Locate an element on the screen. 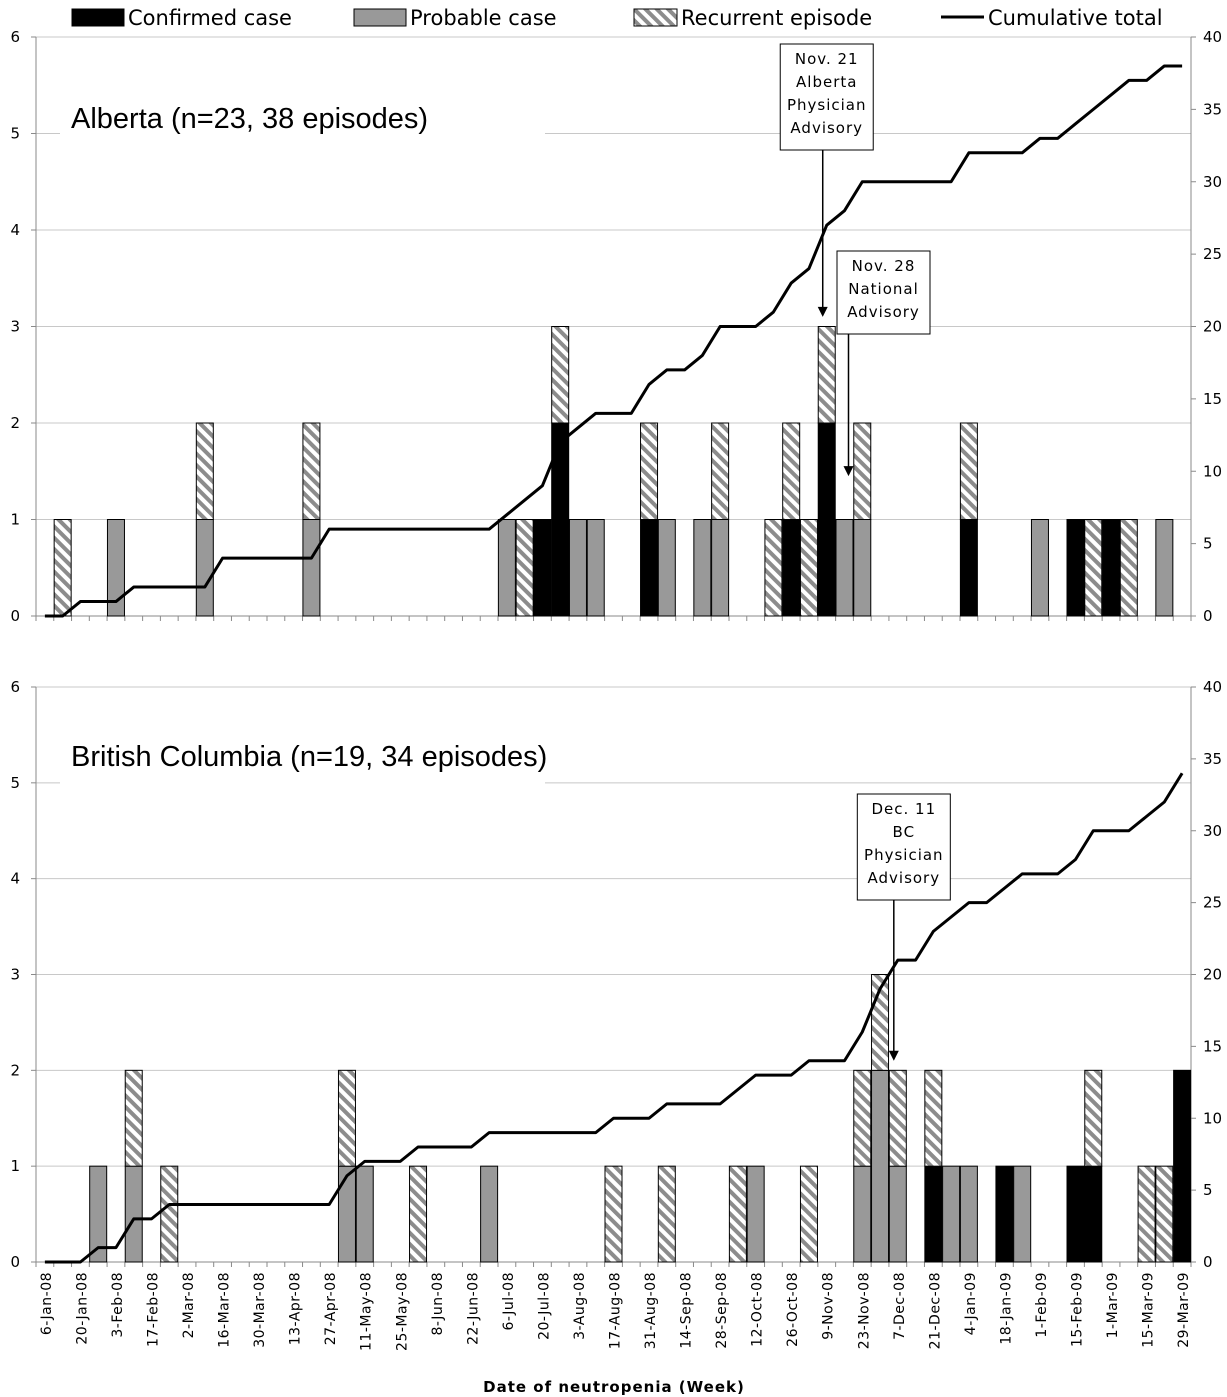 The width and height of the screenshot is (1227, 1397). right-tick-label: 35 is located at coordinates (1212, 109).